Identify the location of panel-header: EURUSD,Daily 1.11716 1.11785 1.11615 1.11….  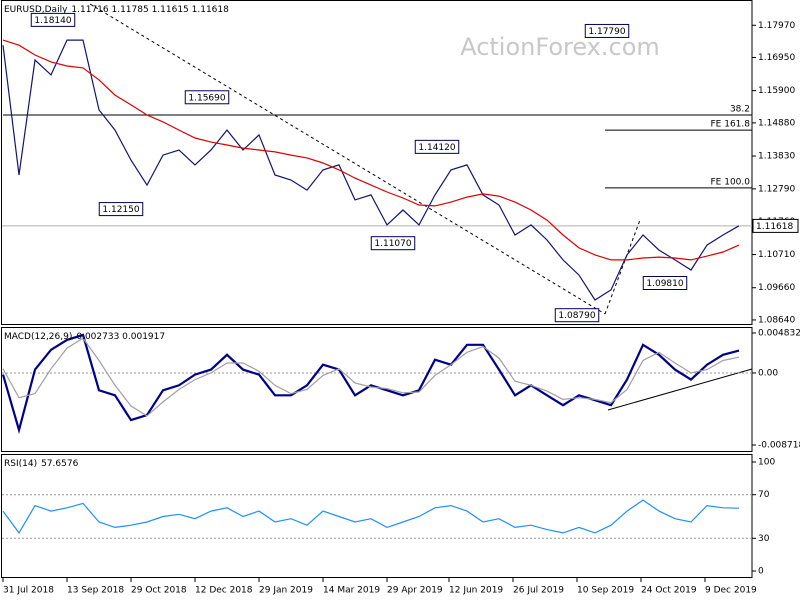
(116, 10).